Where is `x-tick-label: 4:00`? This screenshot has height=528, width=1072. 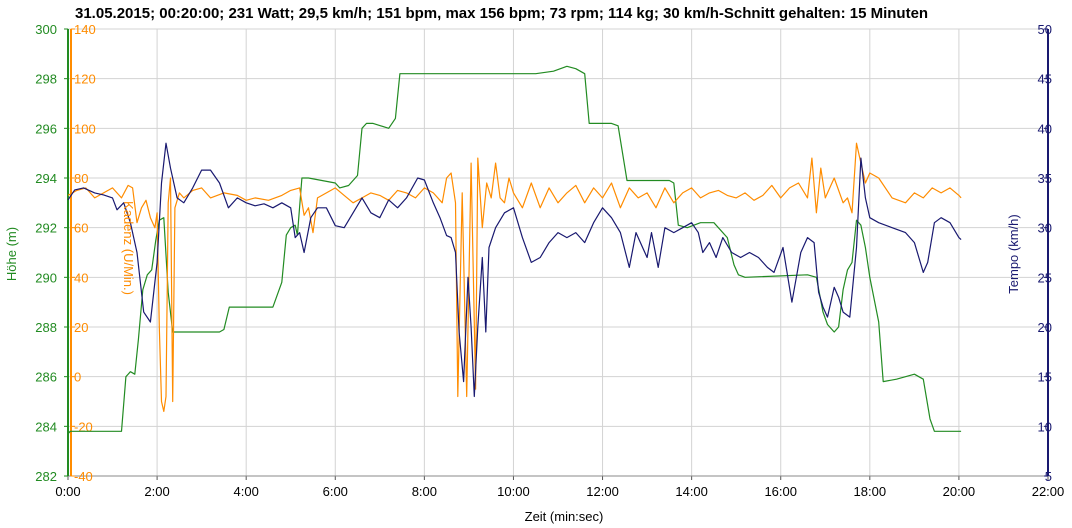 x-tick-label: 4:00 is located at coordinates (246, 491).